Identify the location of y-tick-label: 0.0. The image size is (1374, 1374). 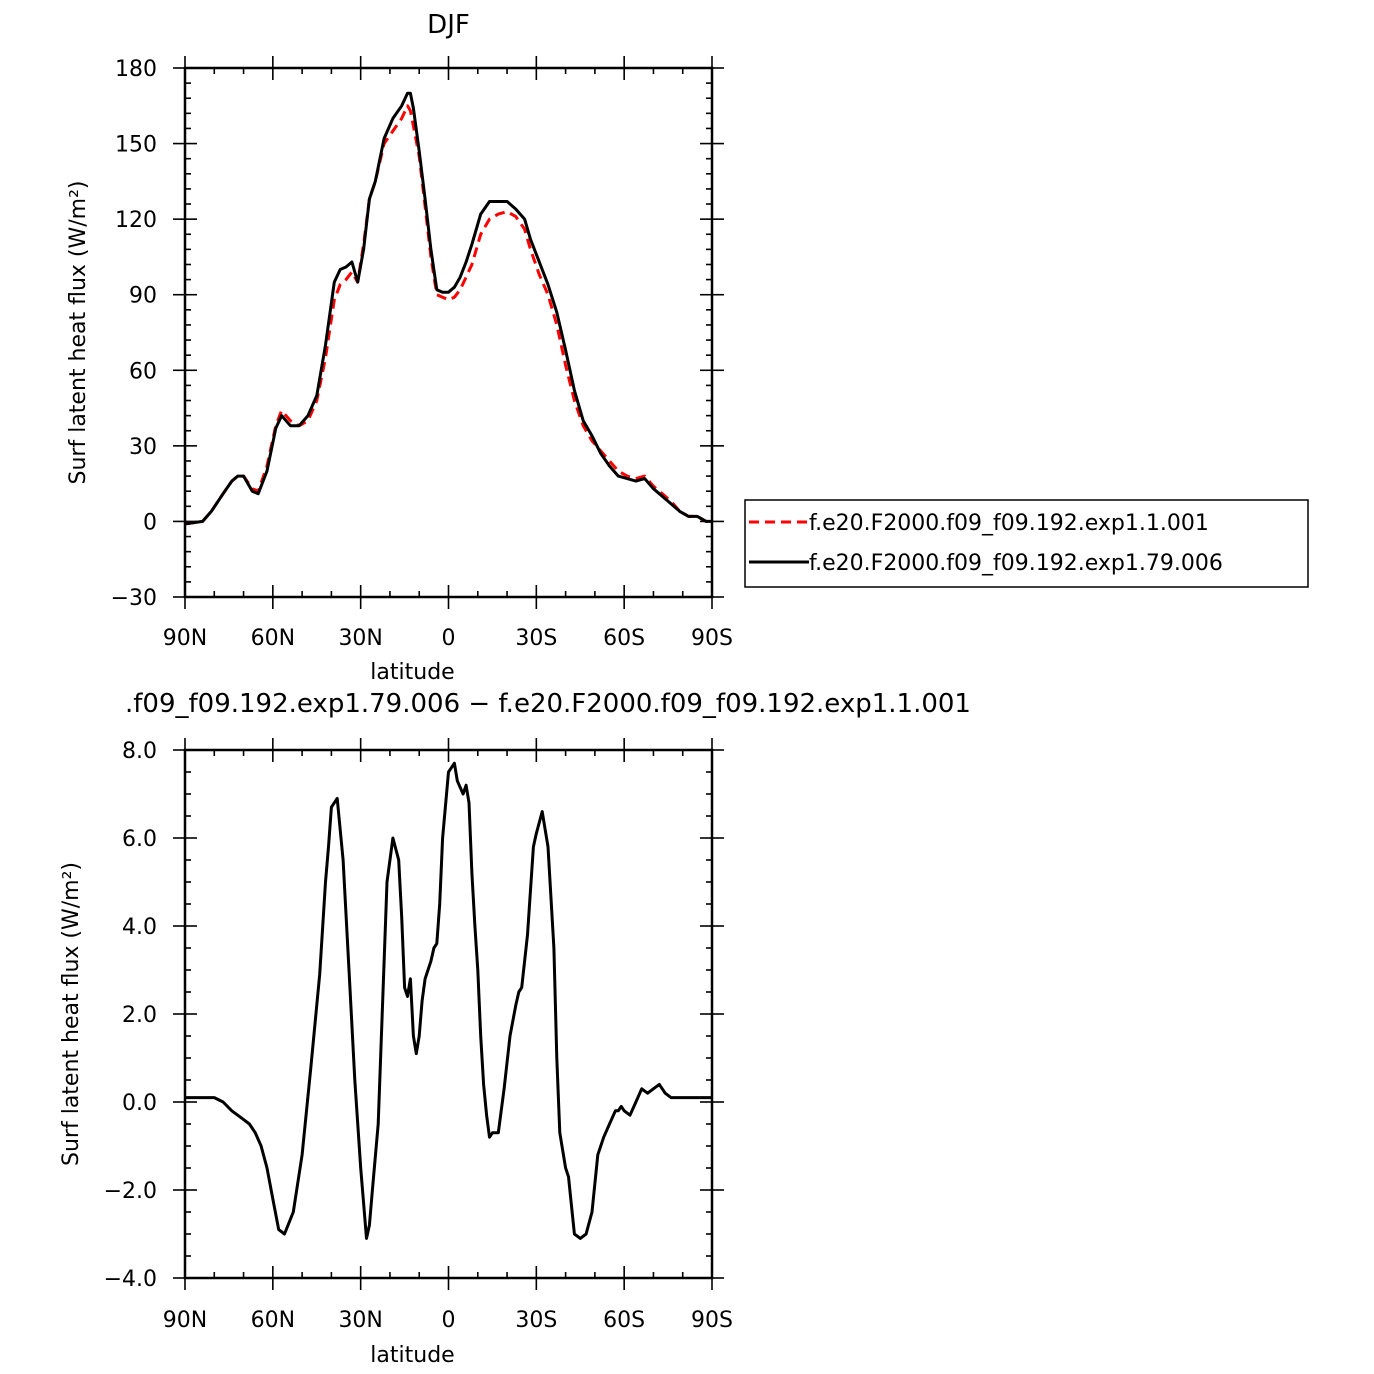
(139, 1103).